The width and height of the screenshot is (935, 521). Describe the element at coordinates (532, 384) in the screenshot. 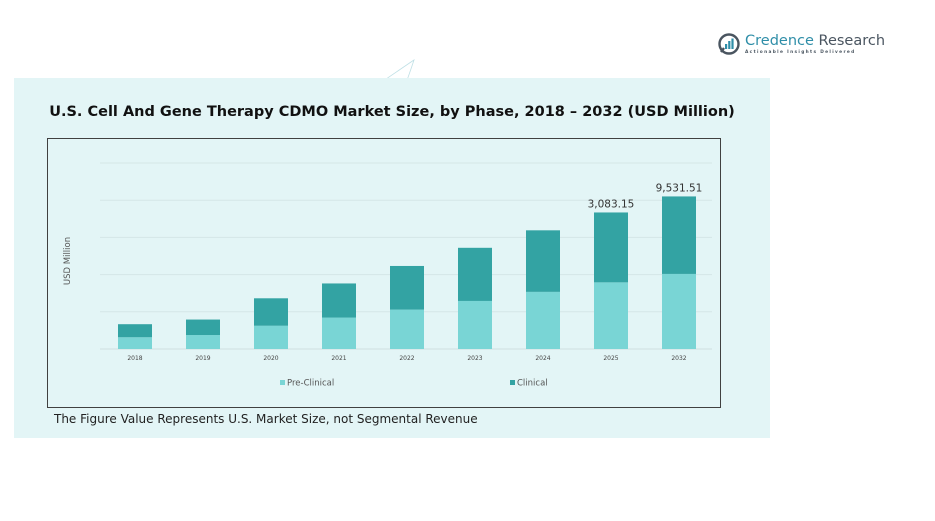

I see `legend-label: Clinical` at that location.